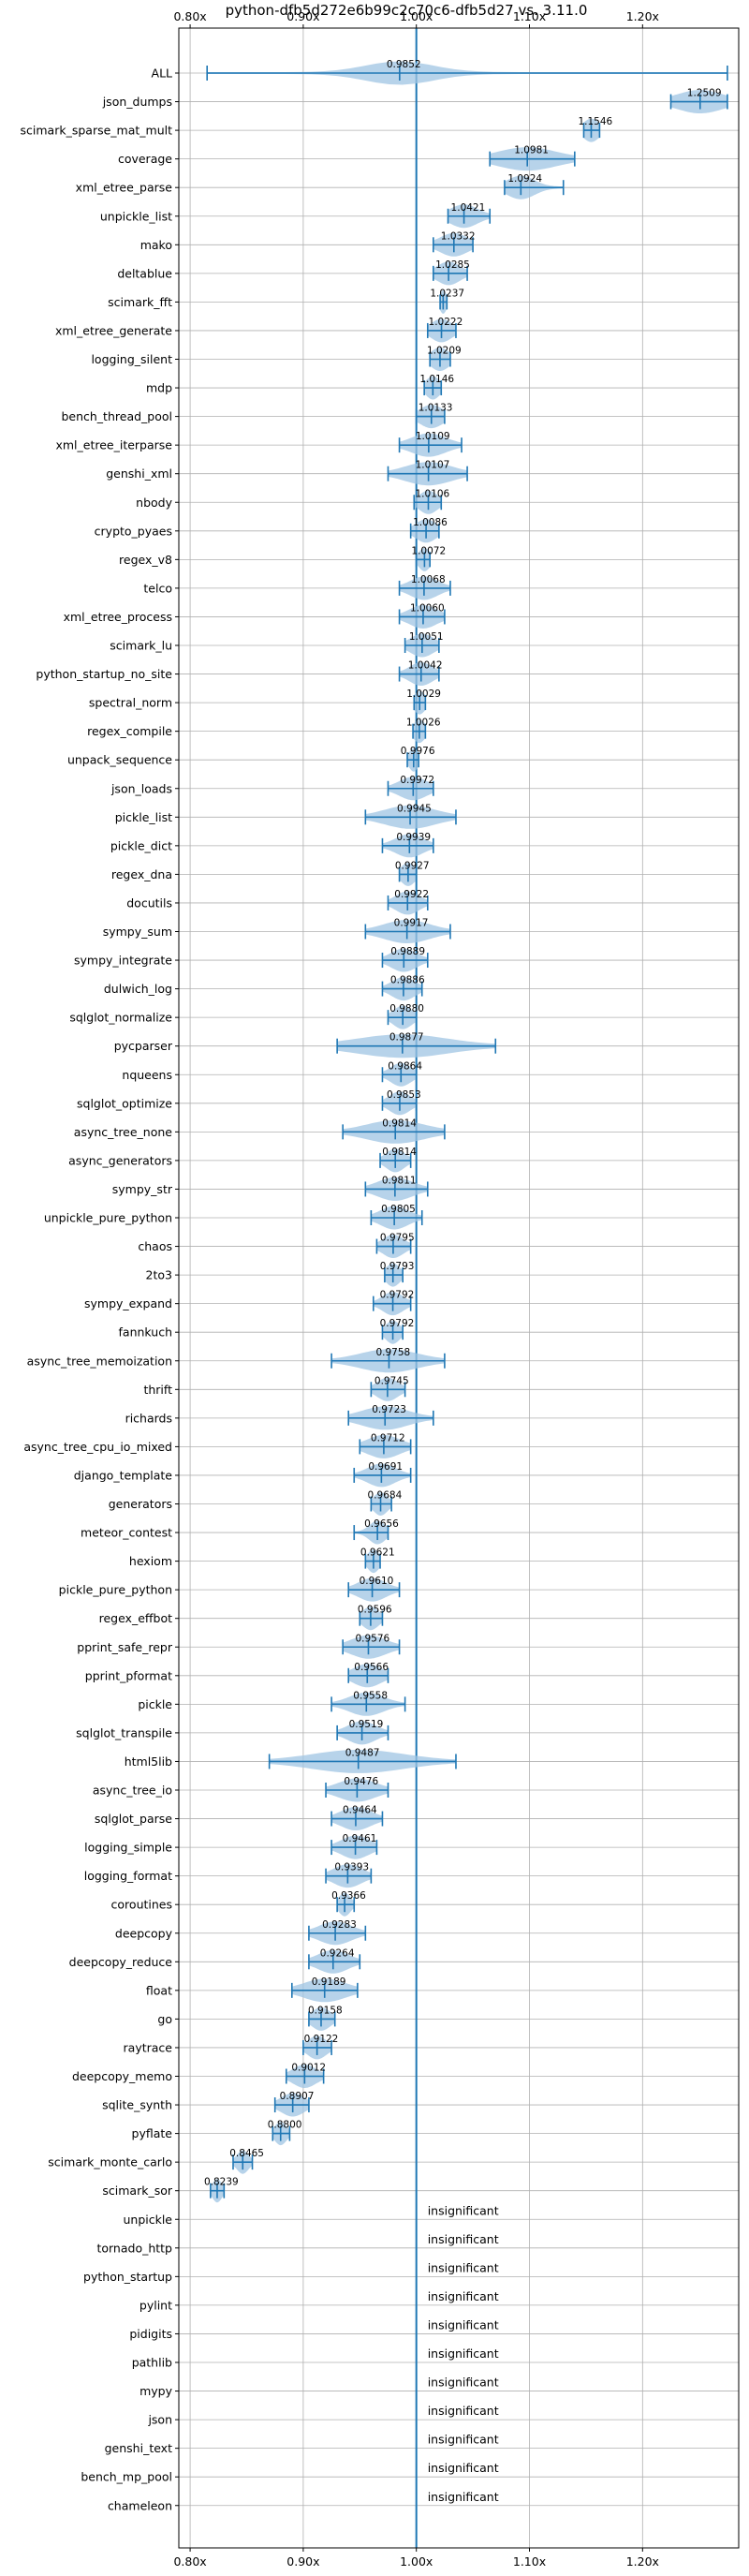  What do you see at coordinates (372, 1638) in the screenshot?
I see `value-label: 0.9576` at bounding box center [372, 1638].